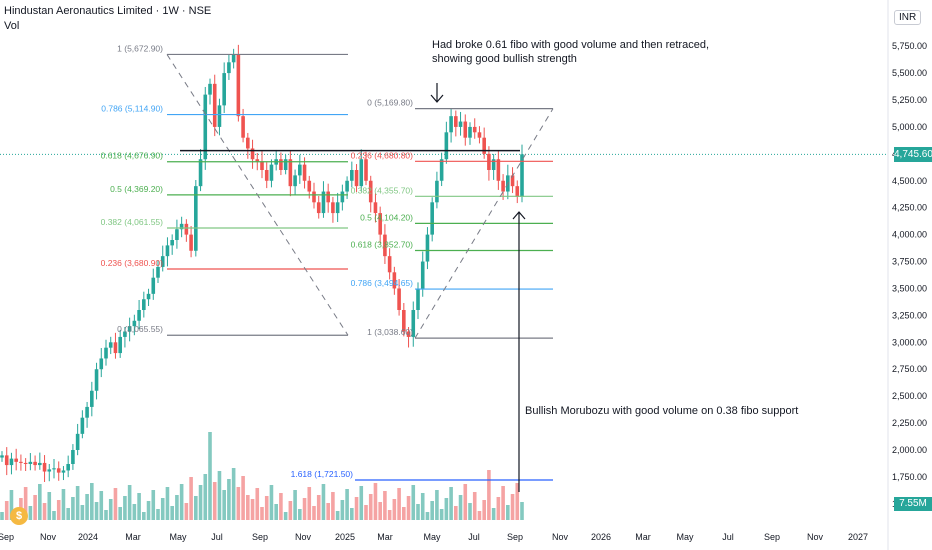 This screenshot has height=550, width=932. What do you see at coordinates (390, 332) in the screenshot?
I see `fib-right-label: 1 (3,038.60)` at bounding box center [390, 332].